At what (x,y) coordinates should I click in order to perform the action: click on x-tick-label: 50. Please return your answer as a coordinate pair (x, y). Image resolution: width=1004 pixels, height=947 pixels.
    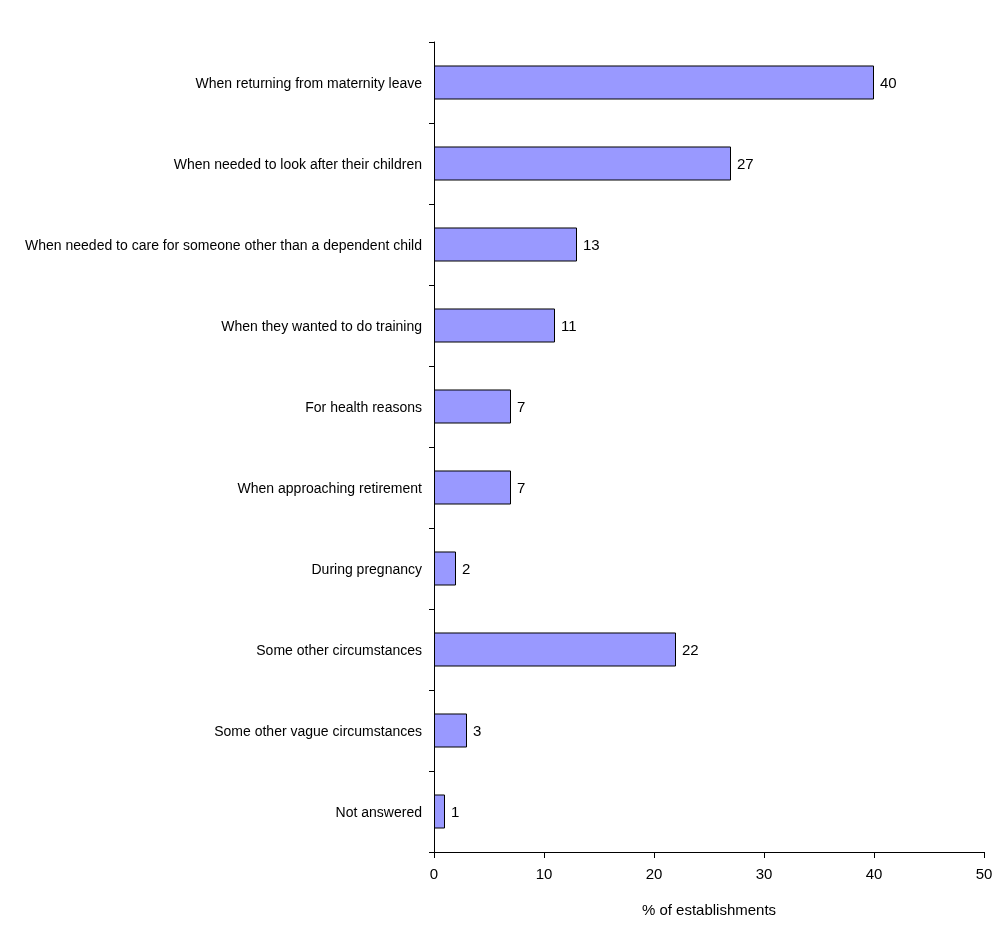
    Looking at the image, I should click on (984, 873).